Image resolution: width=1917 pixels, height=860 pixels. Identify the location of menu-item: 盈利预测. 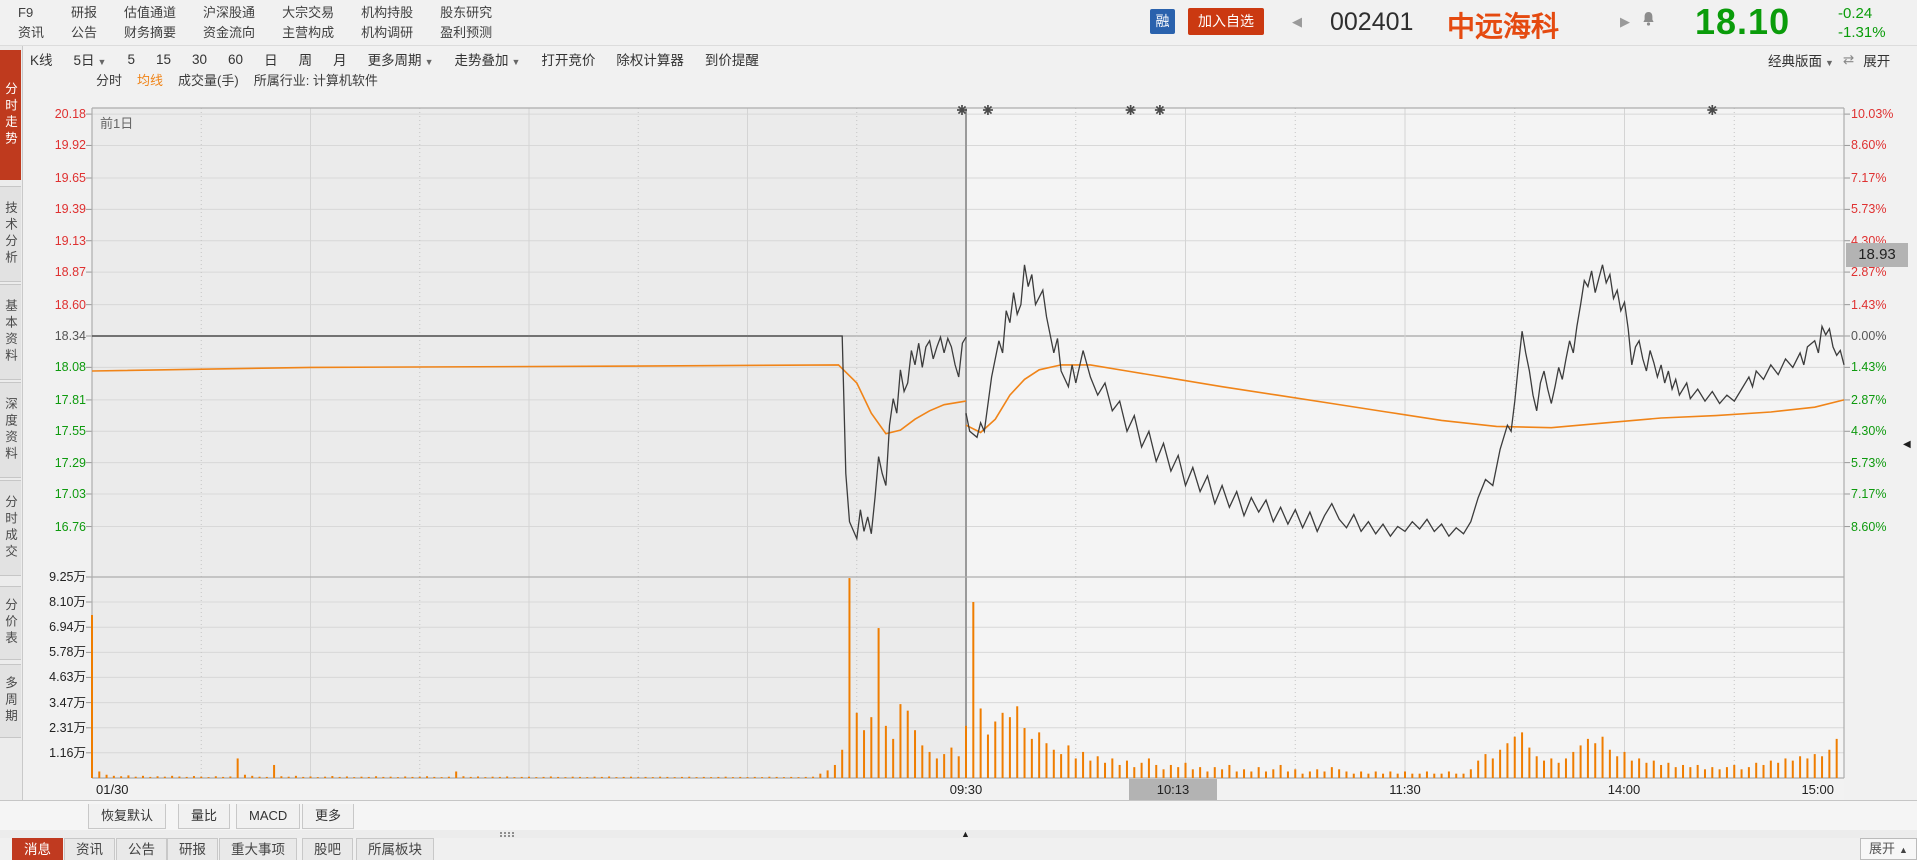
(466, 32).